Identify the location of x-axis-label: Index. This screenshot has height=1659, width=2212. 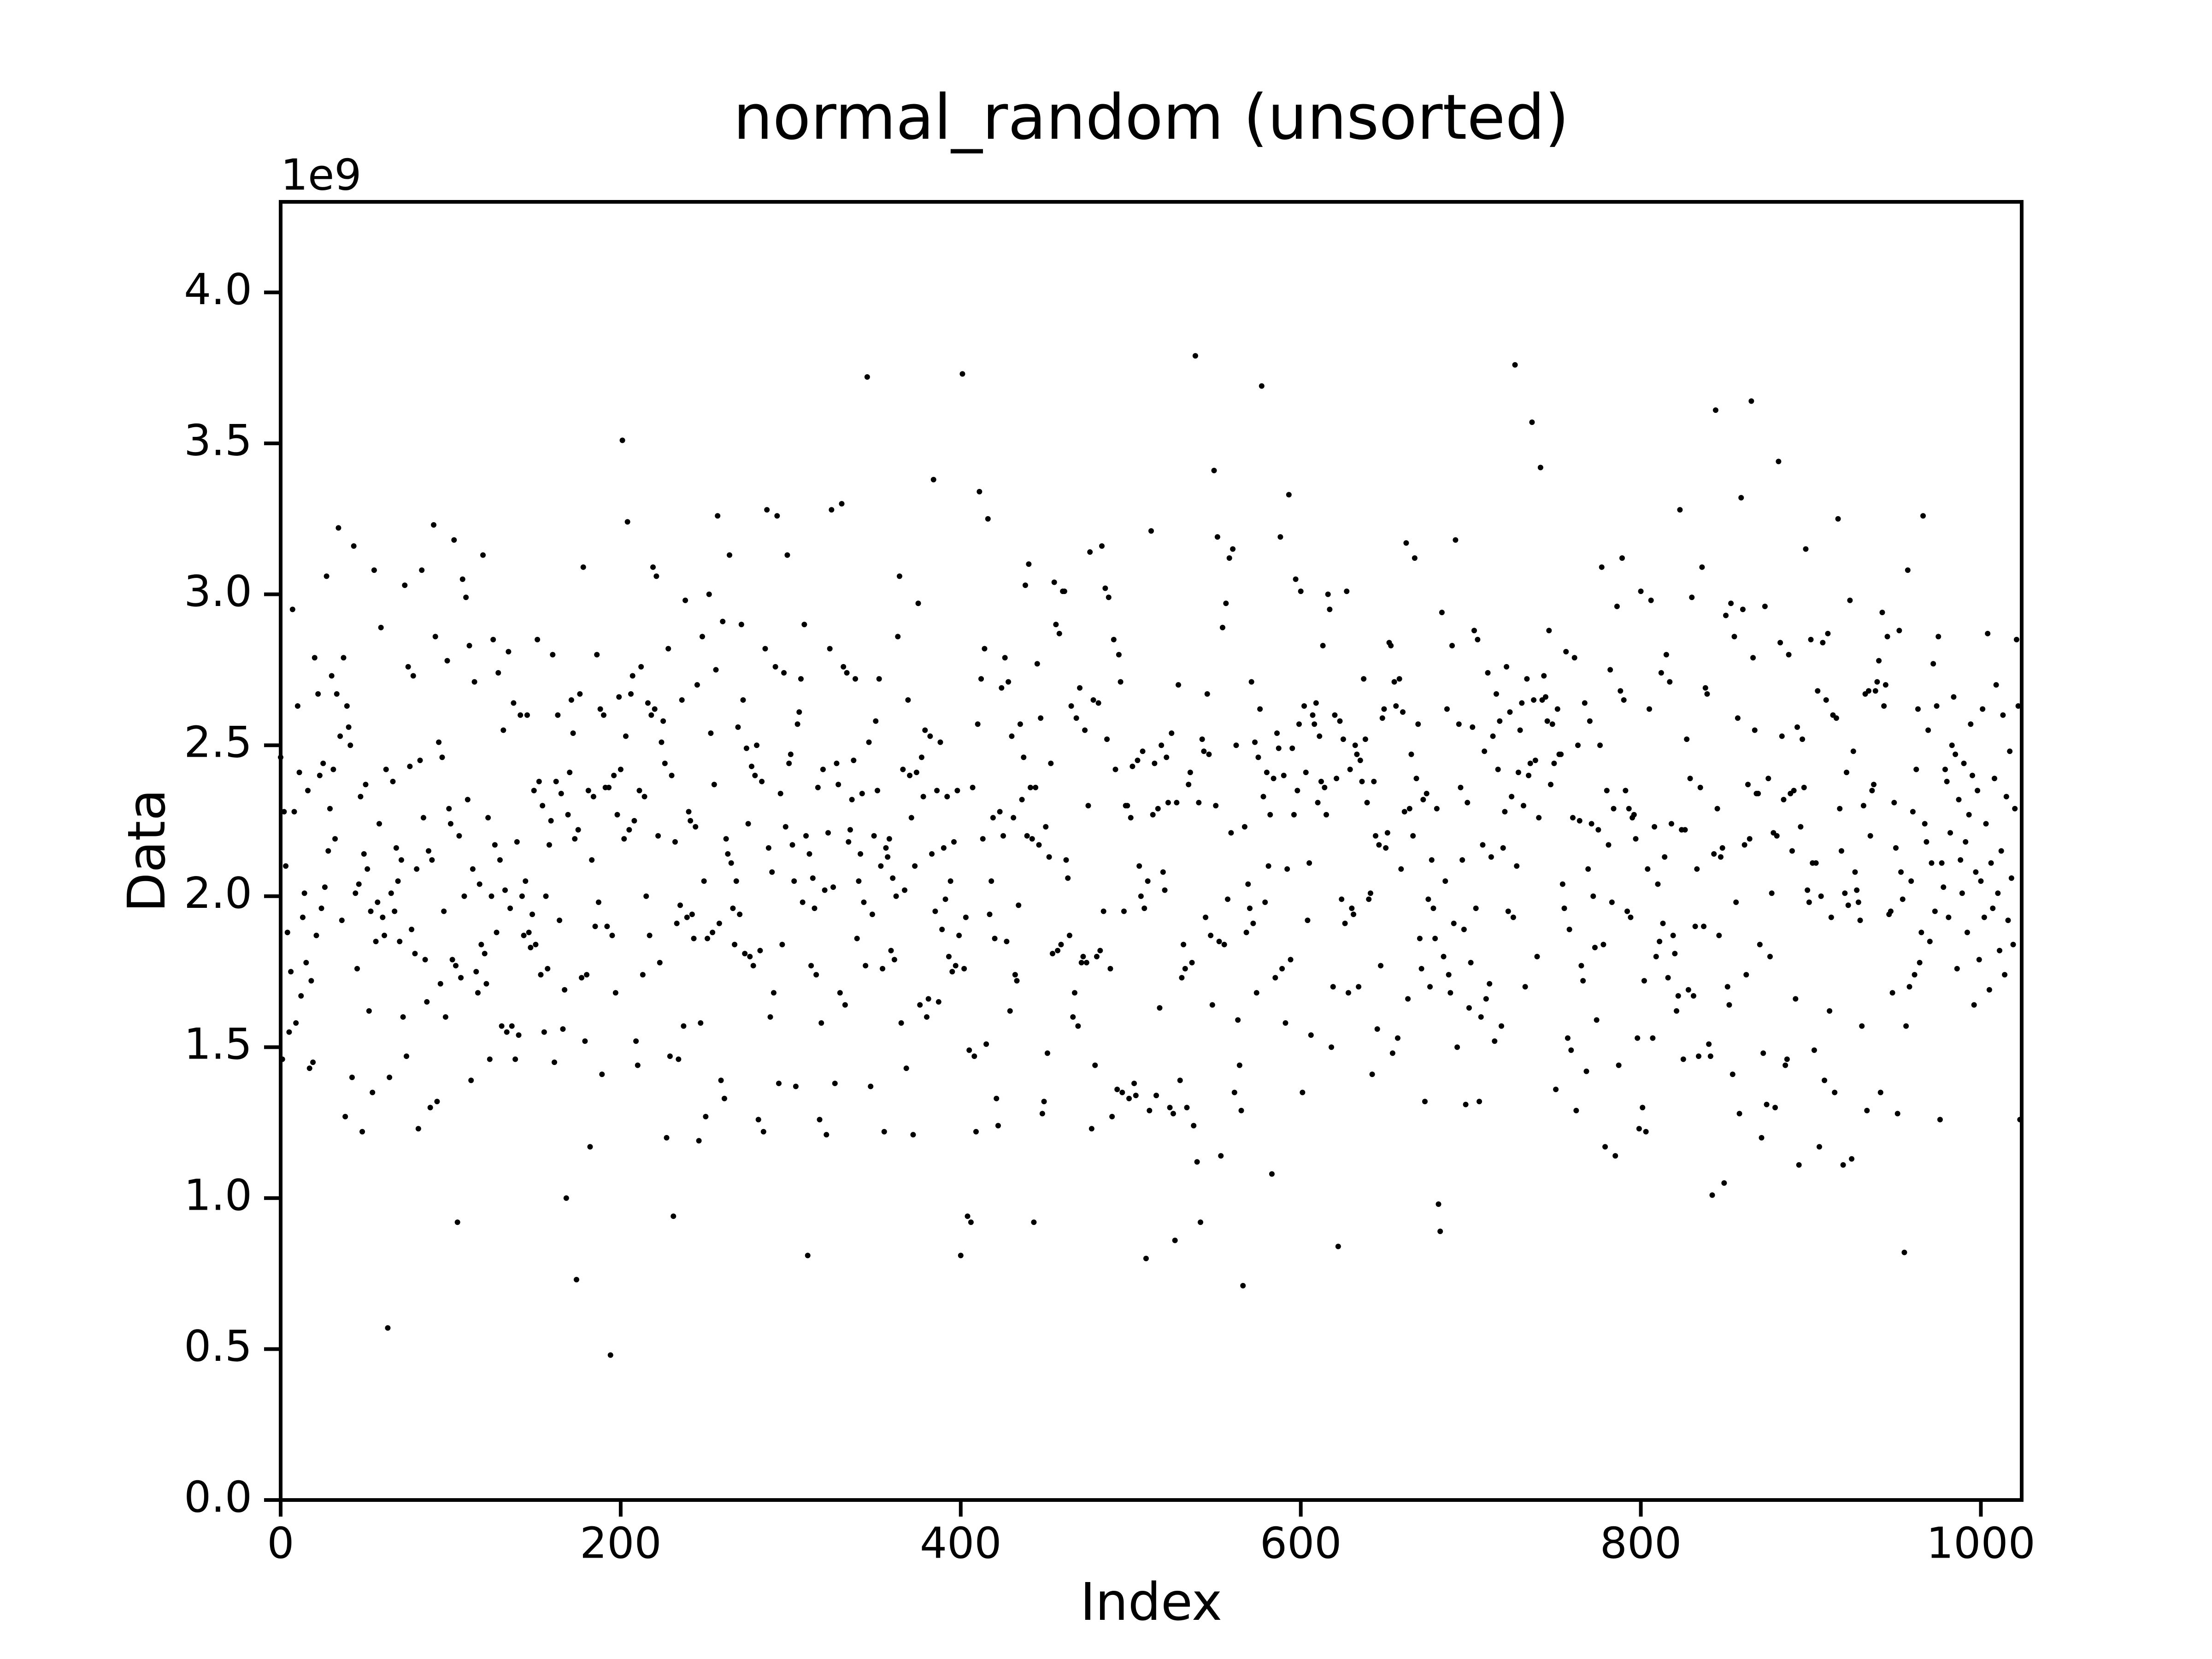
(1151, 1602).